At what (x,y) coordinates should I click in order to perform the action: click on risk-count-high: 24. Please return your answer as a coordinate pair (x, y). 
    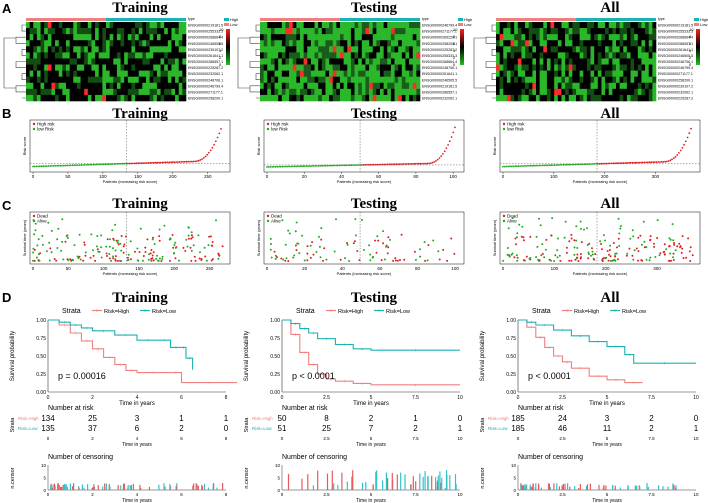
    Looking at the image, I should click on (562, 418).